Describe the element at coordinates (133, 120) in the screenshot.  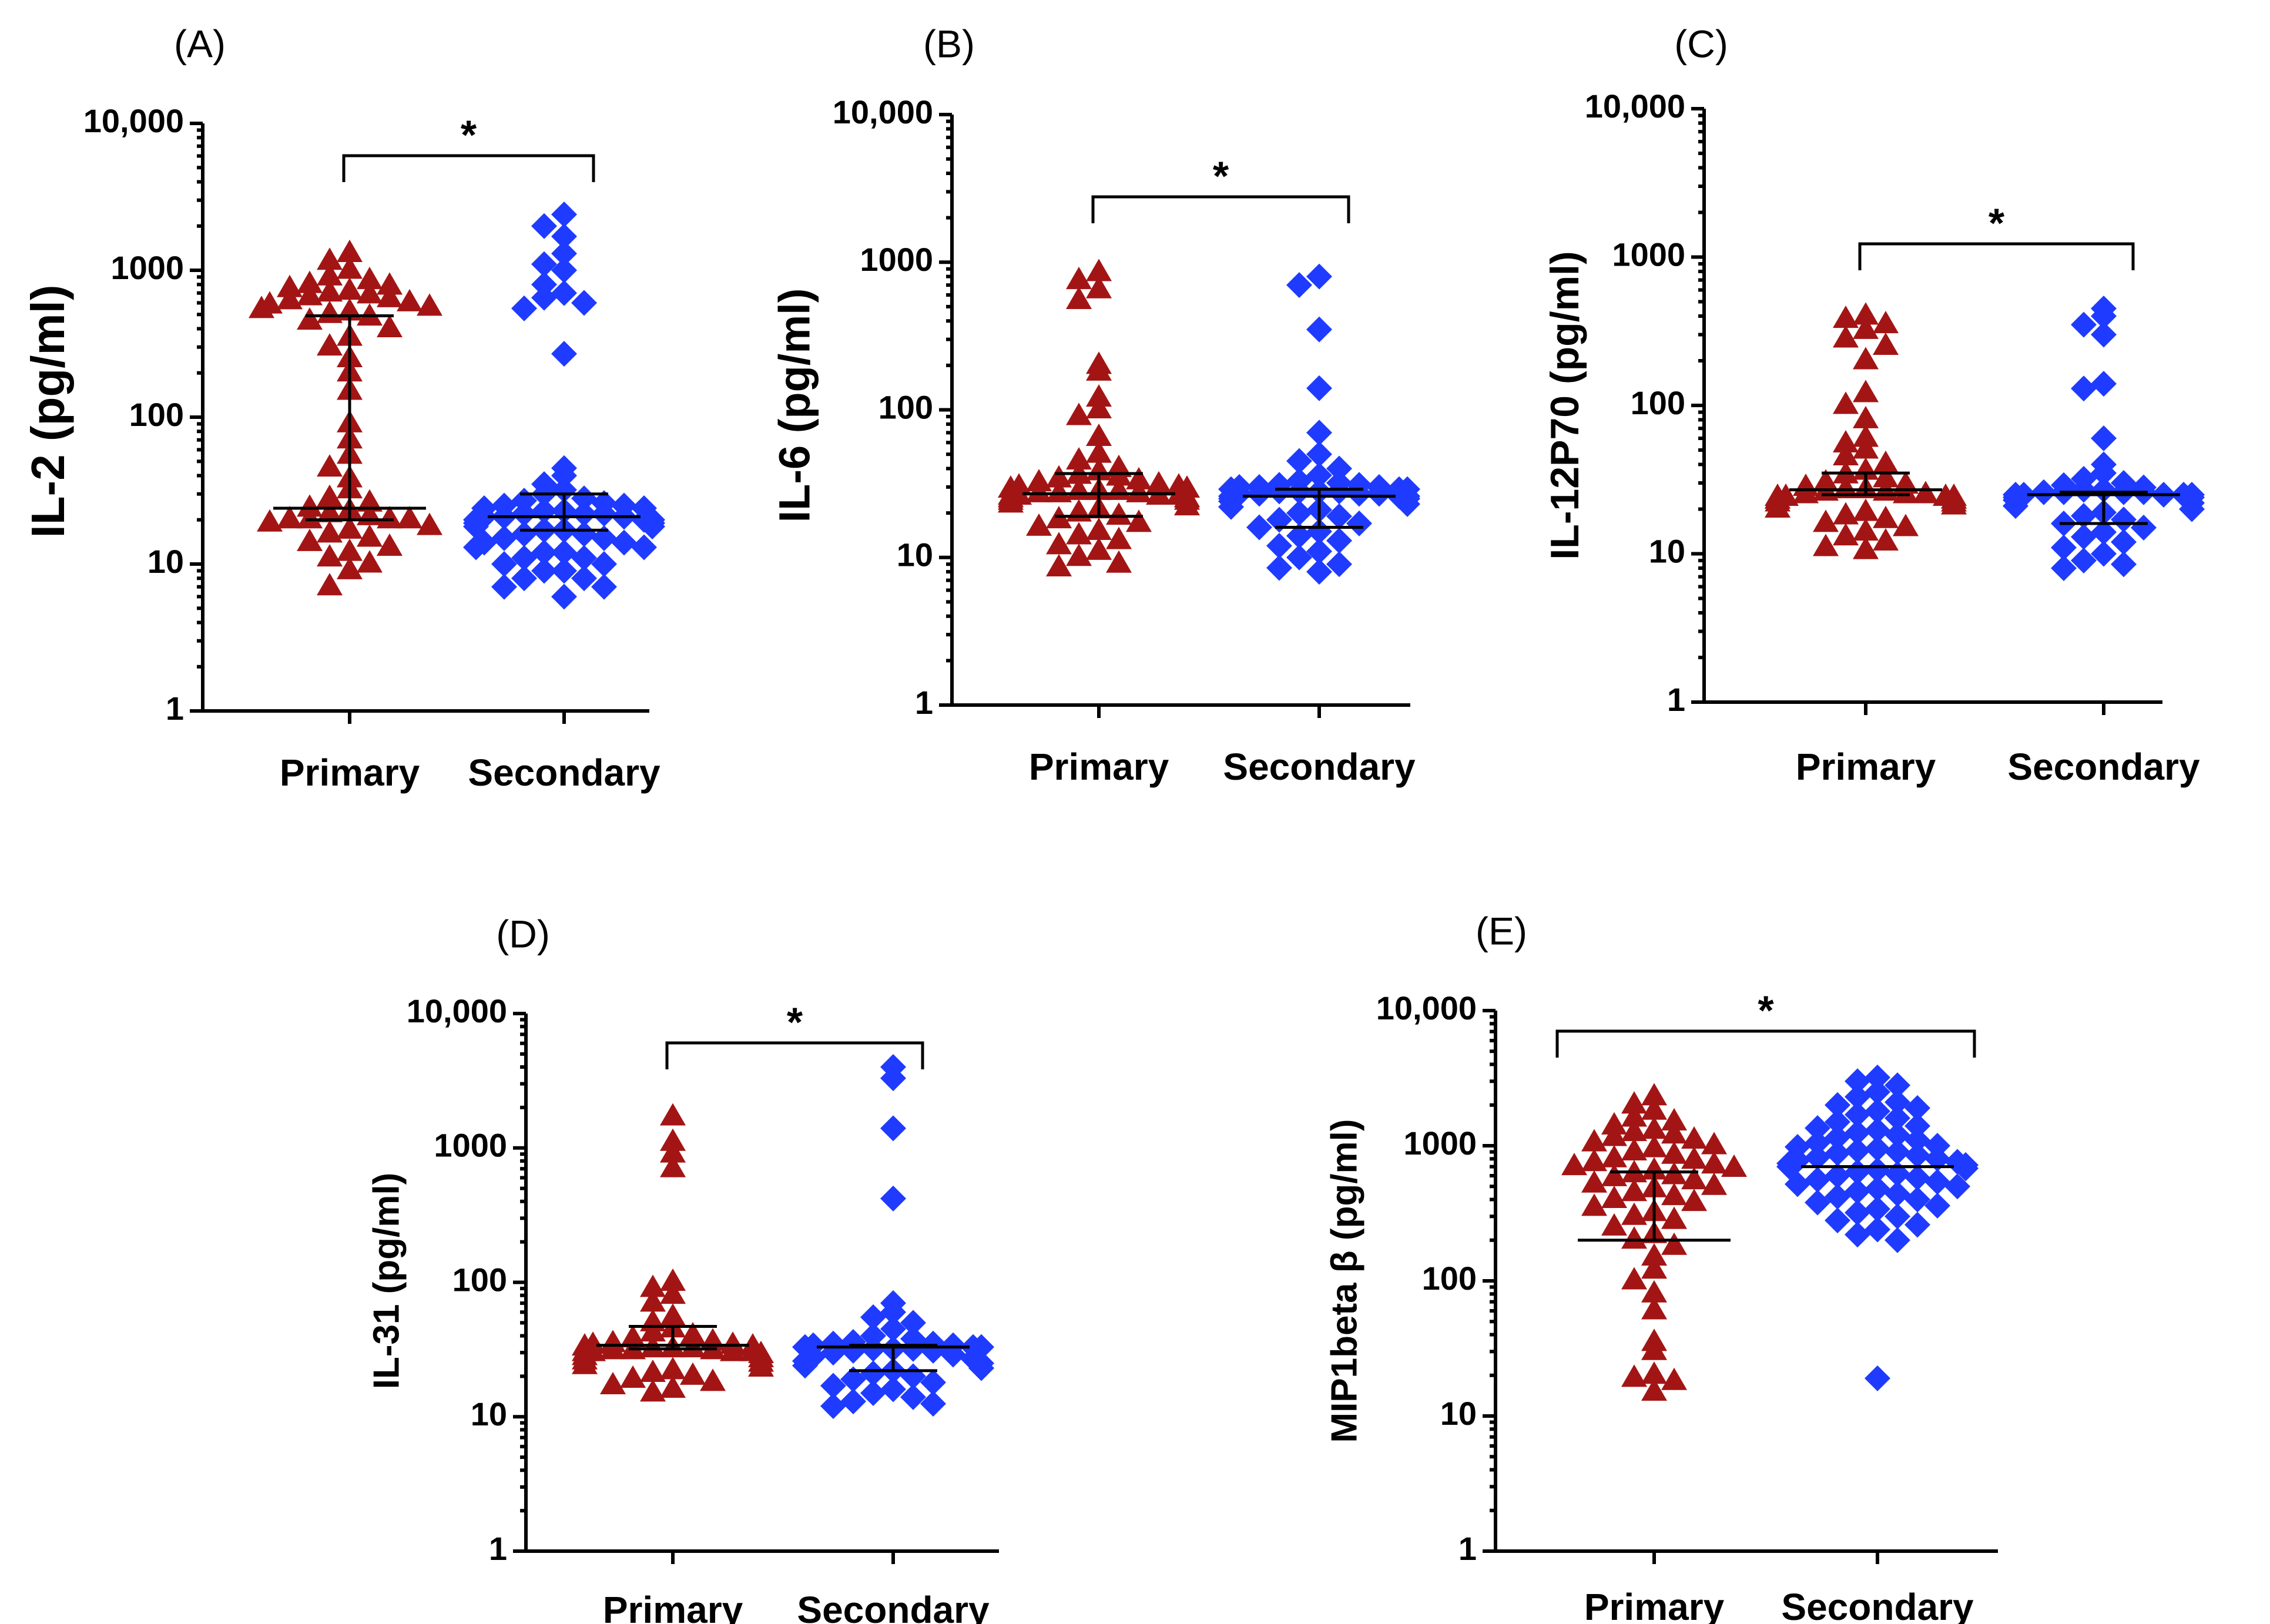
I see `y-tick-label: 10,000` at that location.